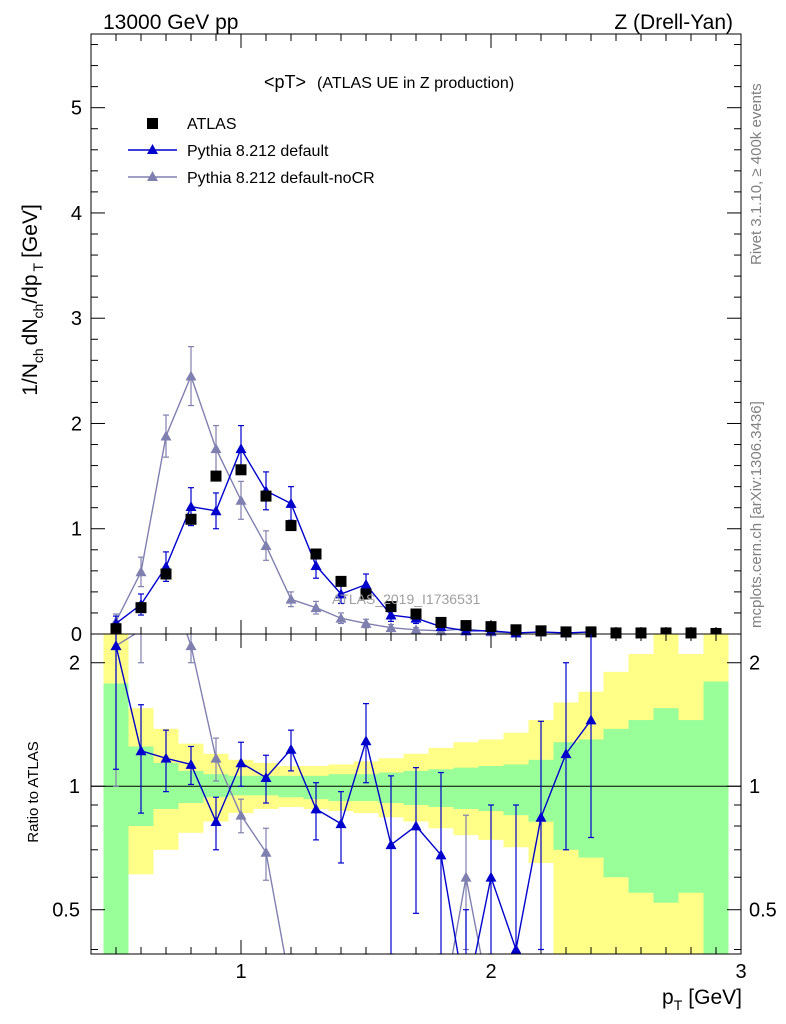 This screenshot has width=786, height=1024. What do you see at coordinates (740, 972) in the screenshot?
I see `x-tick-label: 3` at bounding box center [740, 972].